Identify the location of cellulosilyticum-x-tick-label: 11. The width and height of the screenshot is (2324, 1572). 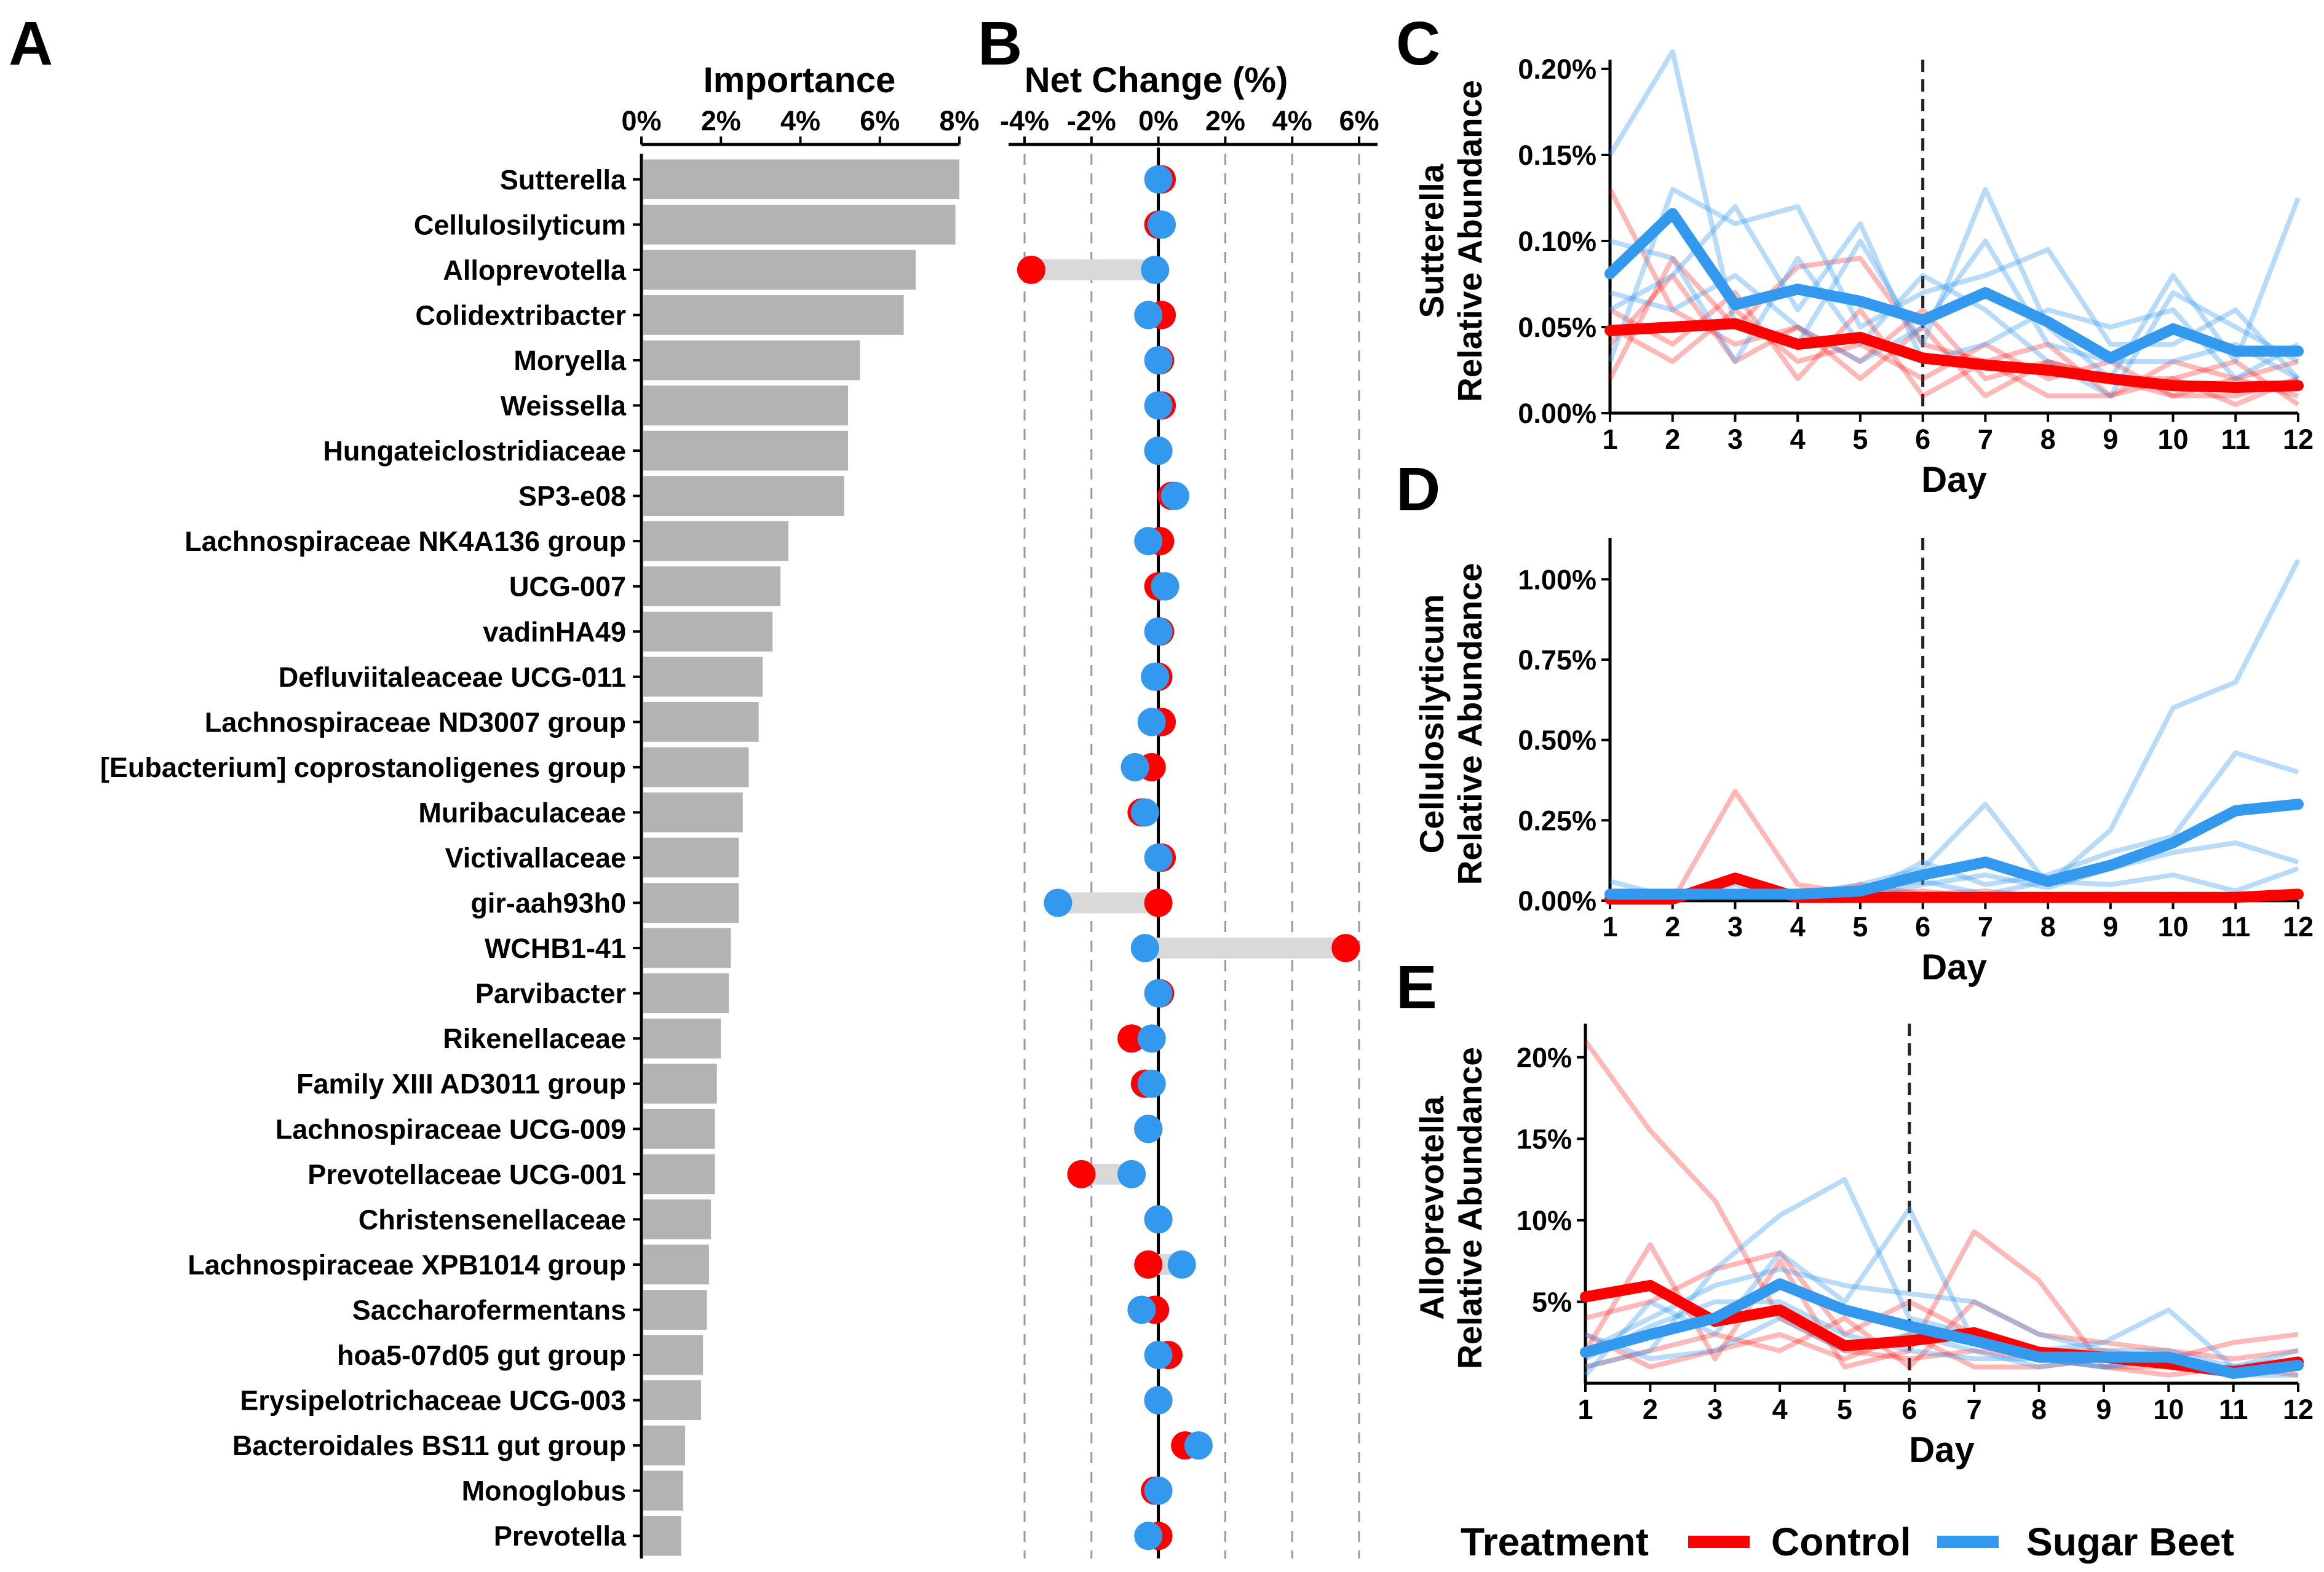
(2236, 926).